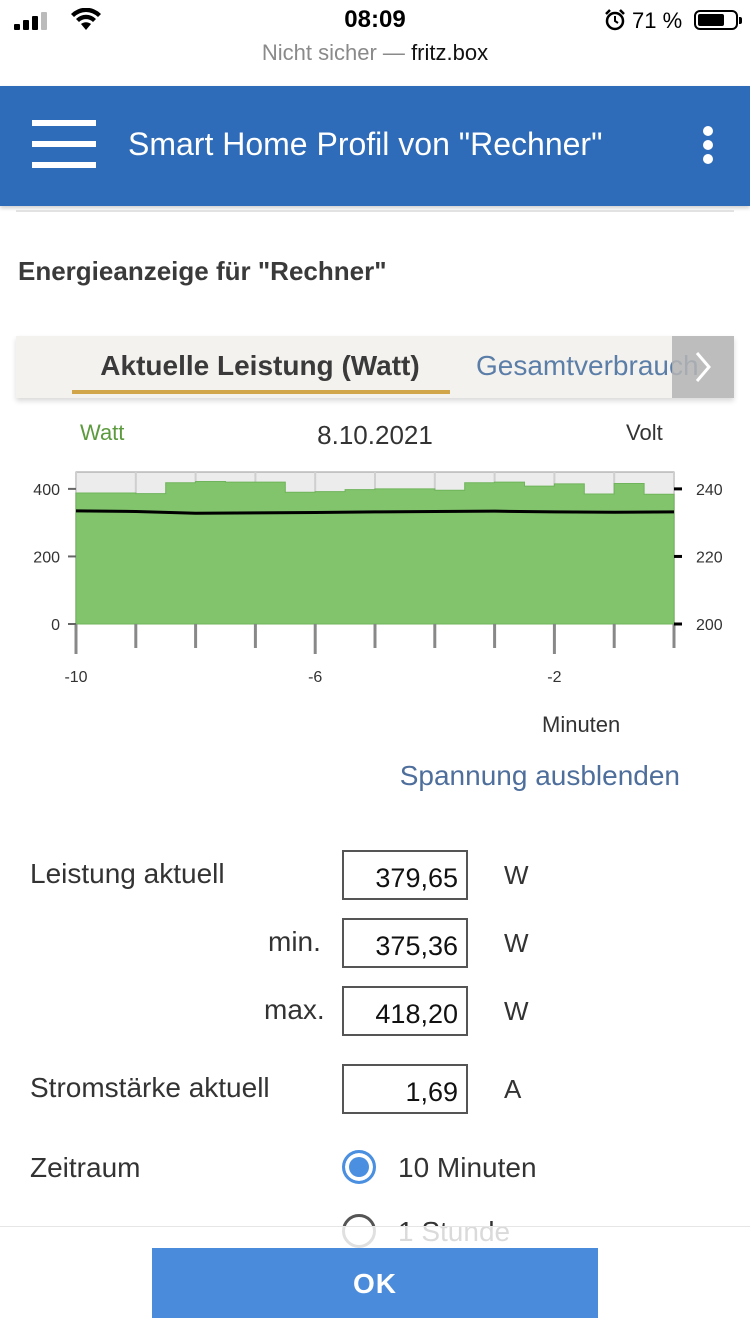 The width and height of the screenshot is (750, 1334). What do you see at coordinates (516, 875) in the screenshot?
I see `power-unit: W` at bounding box center [516, 875].